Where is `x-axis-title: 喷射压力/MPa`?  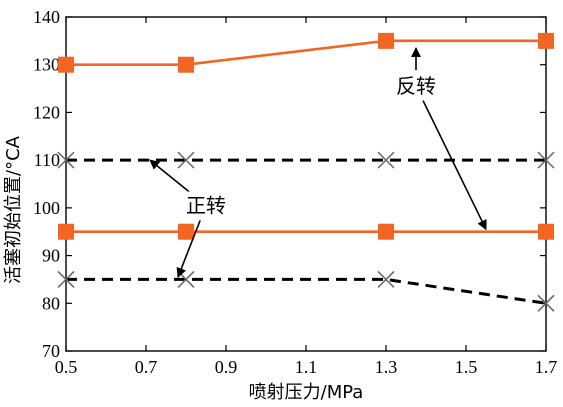 x-axis-title: 喷射压力/MPa is located at coordinates (306, 392).